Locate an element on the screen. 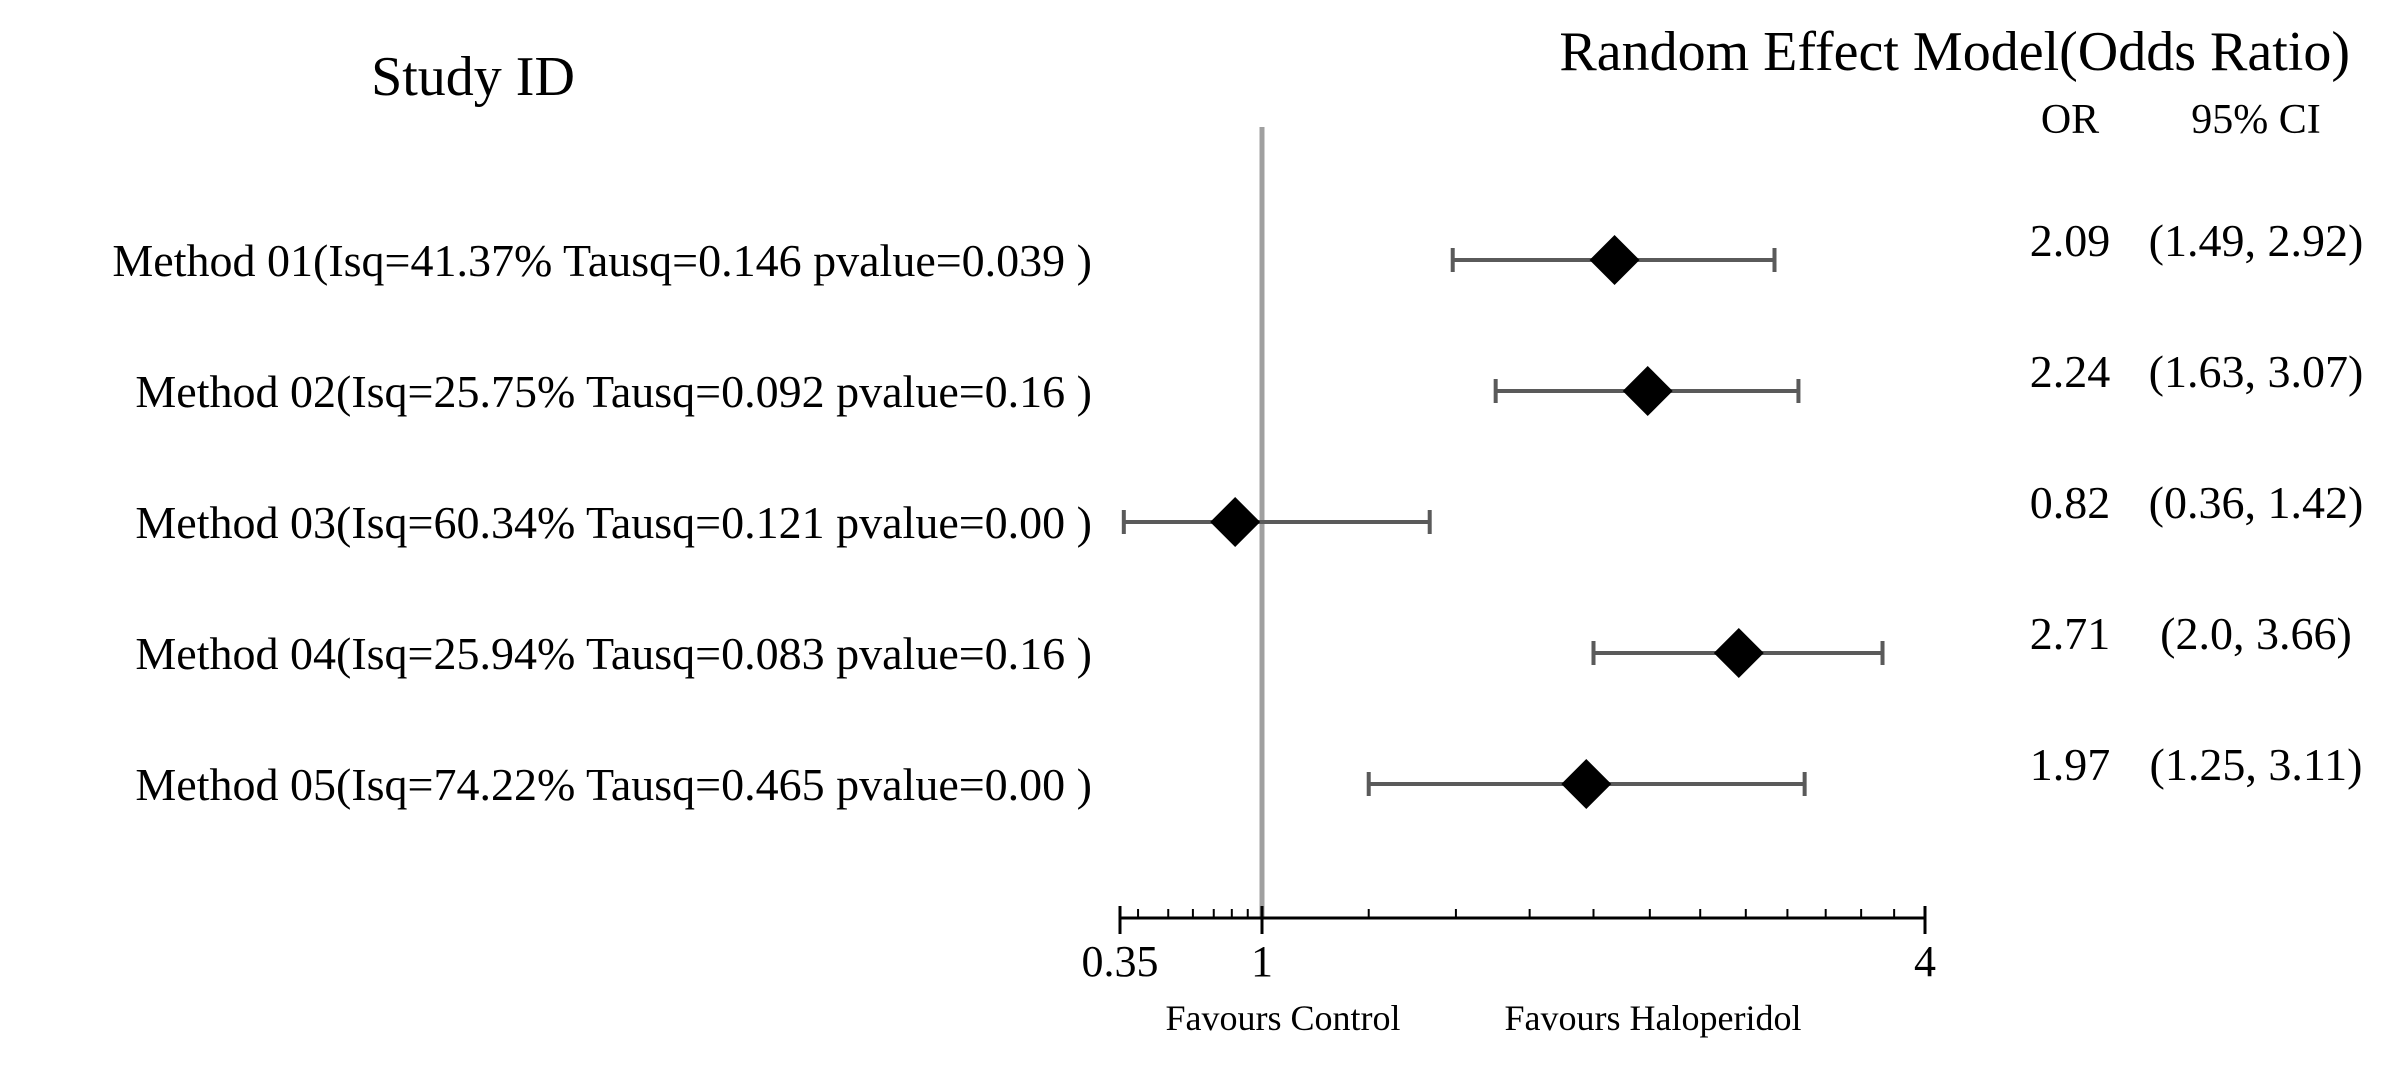  or-value: 0.82 is located at coordinates (2070, 502).